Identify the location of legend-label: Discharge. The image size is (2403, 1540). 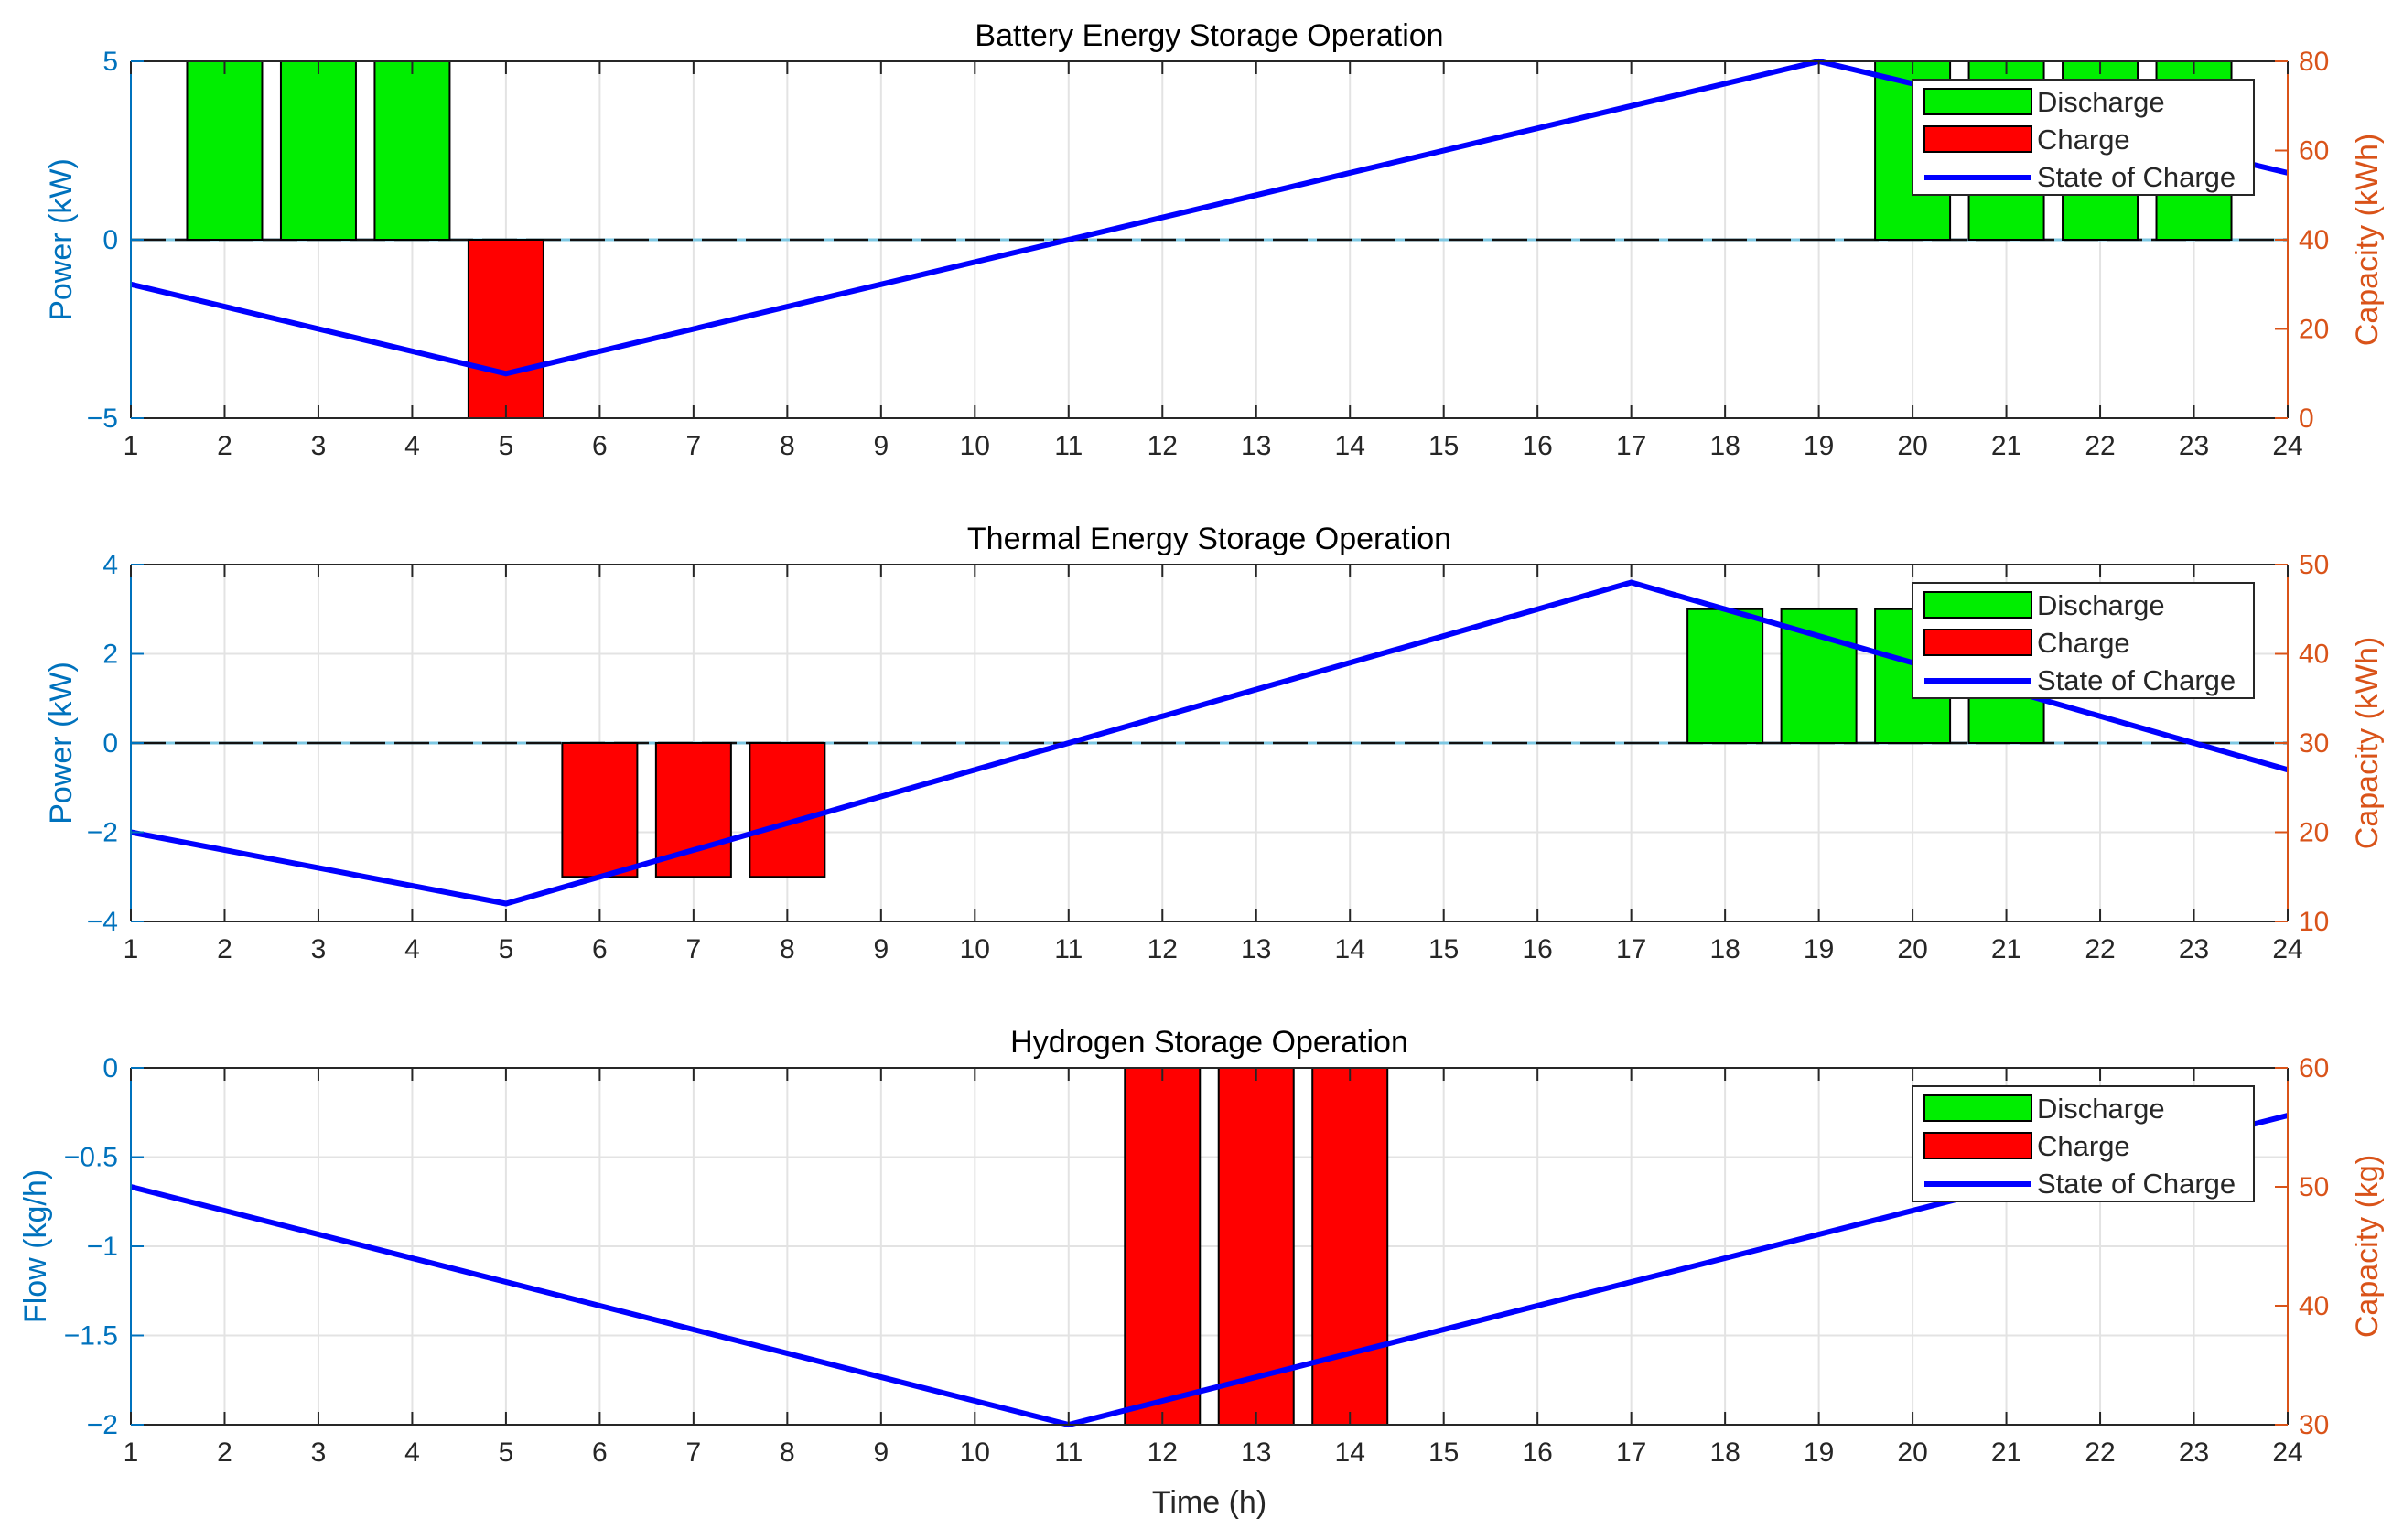
(2101, 102).